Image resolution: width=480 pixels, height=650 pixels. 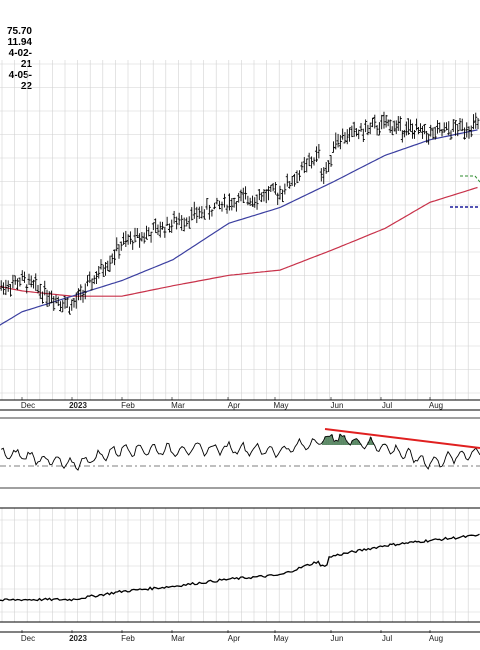 What do you see at coordinates (387, 638) in the screenshot?
I see `x-axis-label-bottom: Jul` at bounding box center [387, 638].